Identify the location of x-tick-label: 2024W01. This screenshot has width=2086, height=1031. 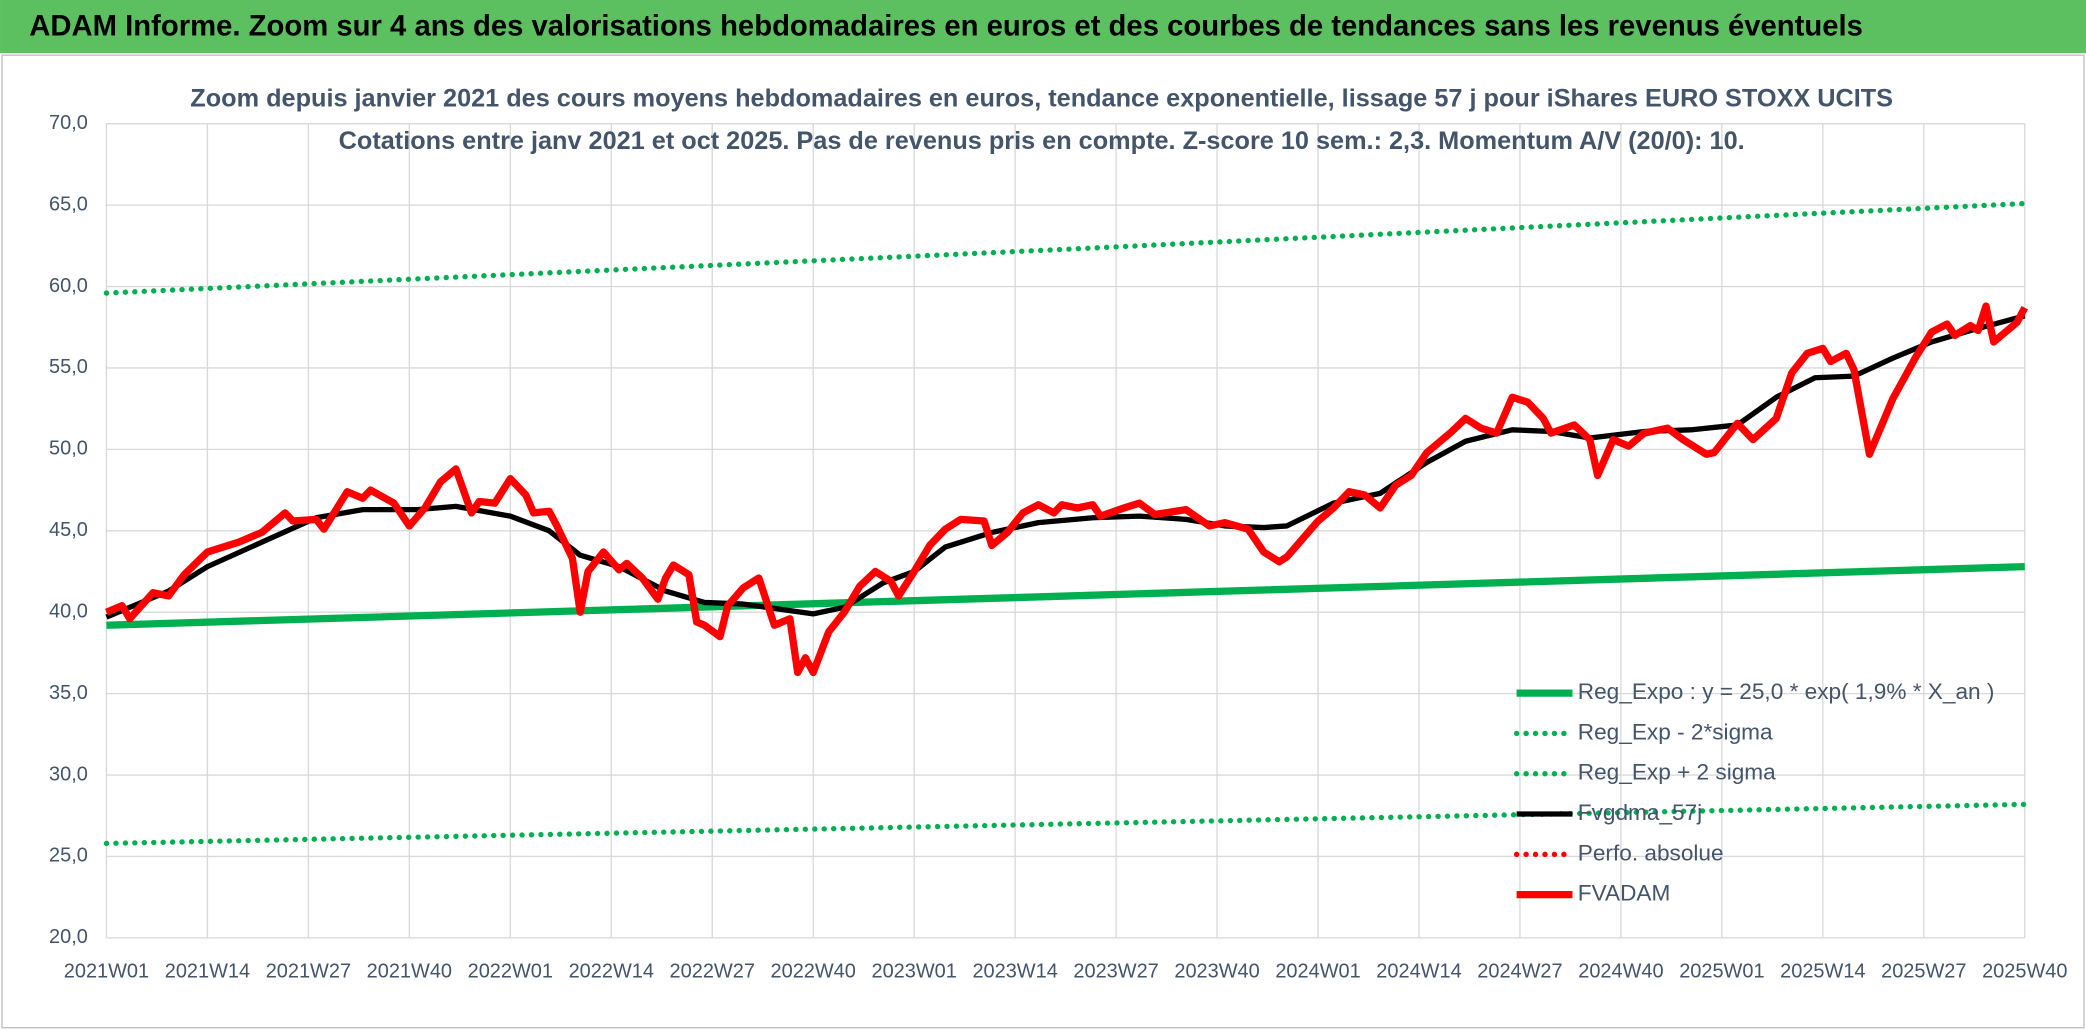
(1317, 972).